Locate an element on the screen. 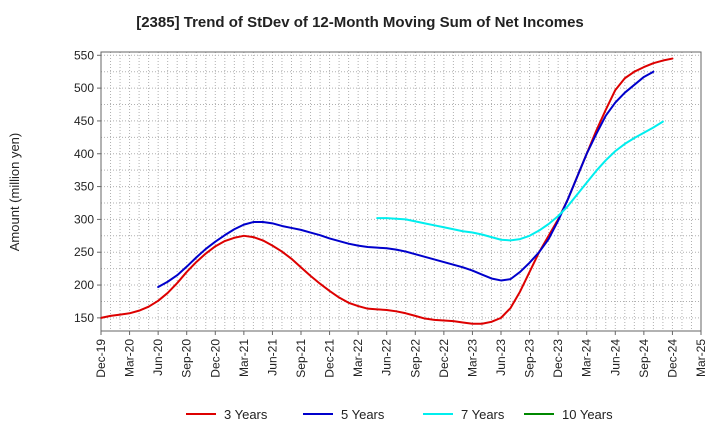 Image resolution: width=720 pixels, height=440 pixels. y-tick-label: 300 is located at coordinates (84, 219).